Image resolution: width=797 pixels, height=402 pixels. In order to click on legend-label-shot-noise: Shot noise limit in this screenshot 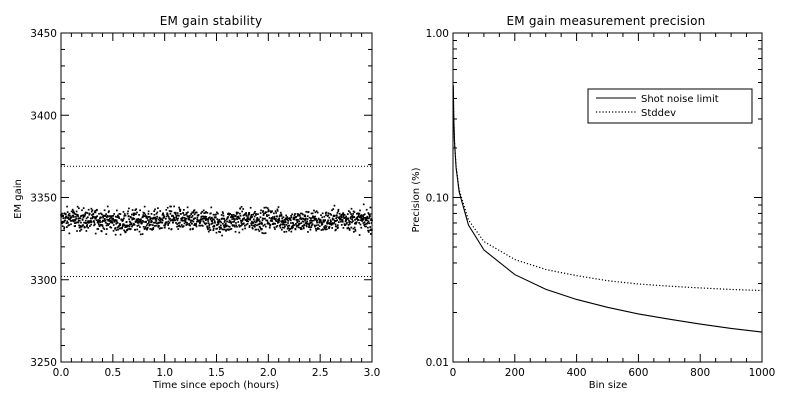, I will do `click(680, 99)`.